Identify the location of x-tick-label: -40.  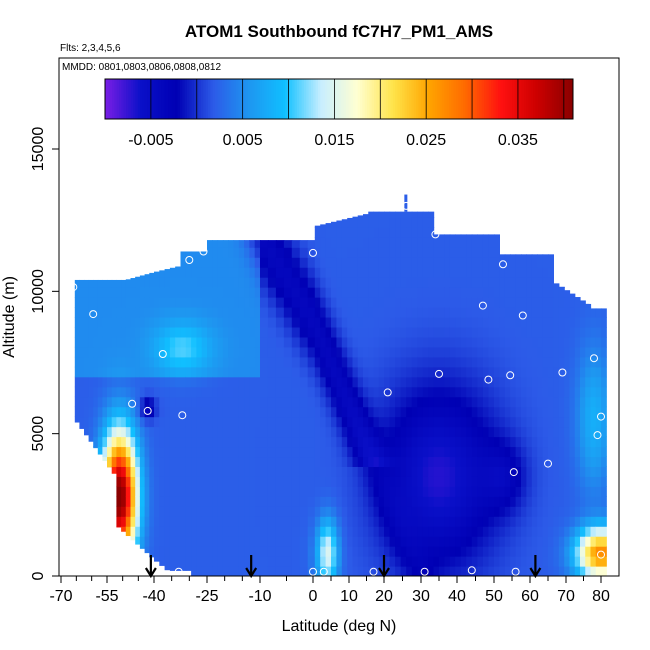
(153, 596).